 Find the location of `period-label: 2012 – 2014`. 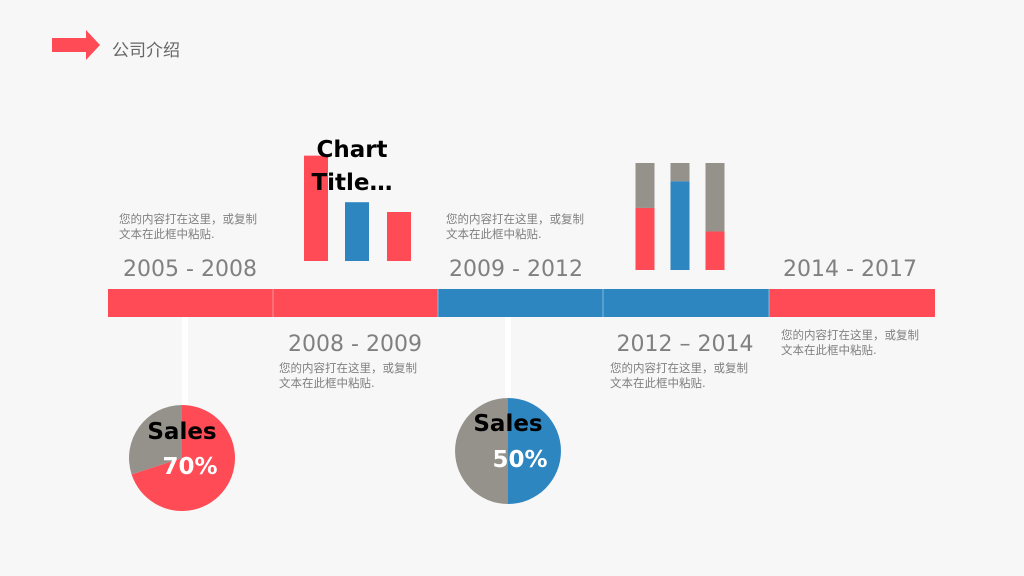

period-label: 2012 – 2014 is located at coordinates (685, 344).